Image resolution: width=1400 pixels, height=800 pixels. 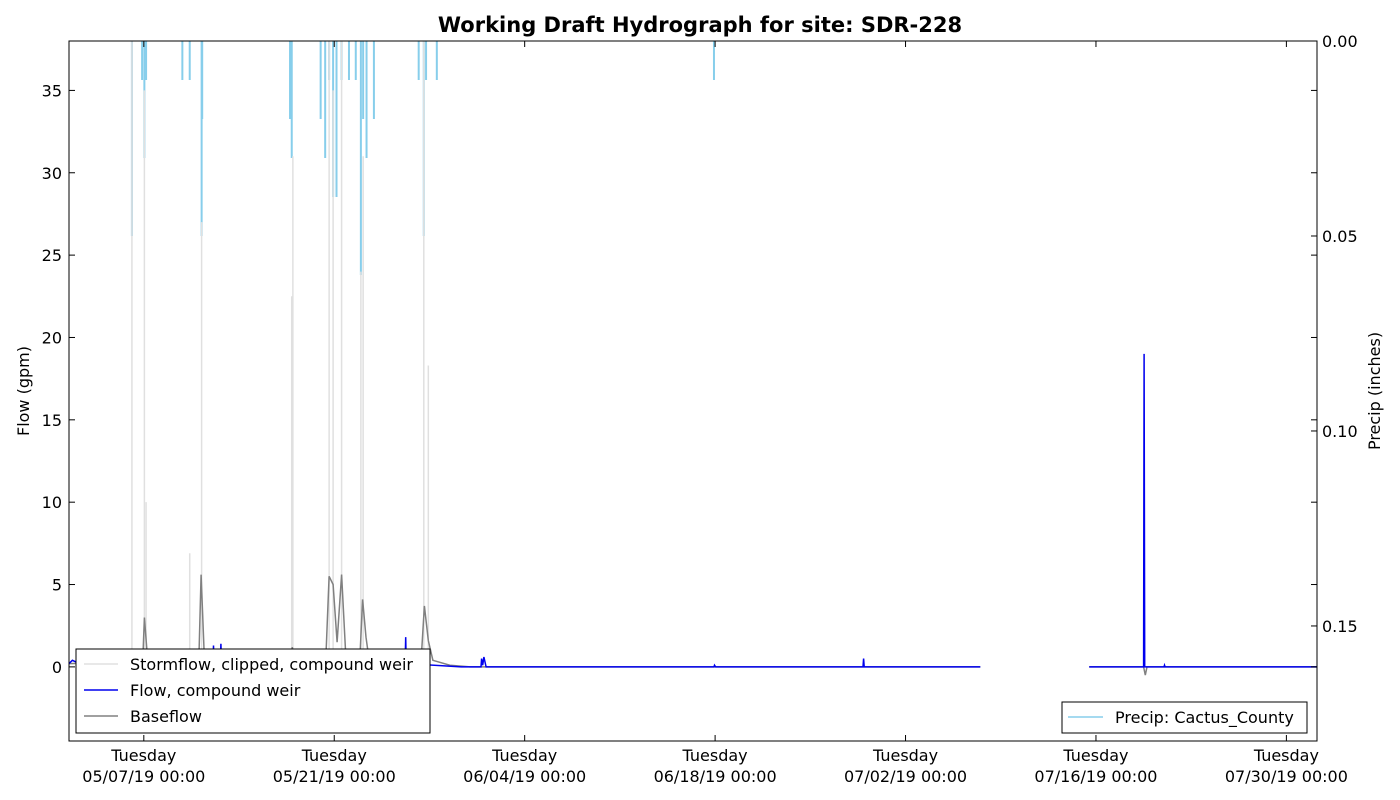 What do you see at coordinates (334, 776) in the screenshot?
I see `x-tick-label-date: 05/21/19 00:00` at bounding box center [334, 776].